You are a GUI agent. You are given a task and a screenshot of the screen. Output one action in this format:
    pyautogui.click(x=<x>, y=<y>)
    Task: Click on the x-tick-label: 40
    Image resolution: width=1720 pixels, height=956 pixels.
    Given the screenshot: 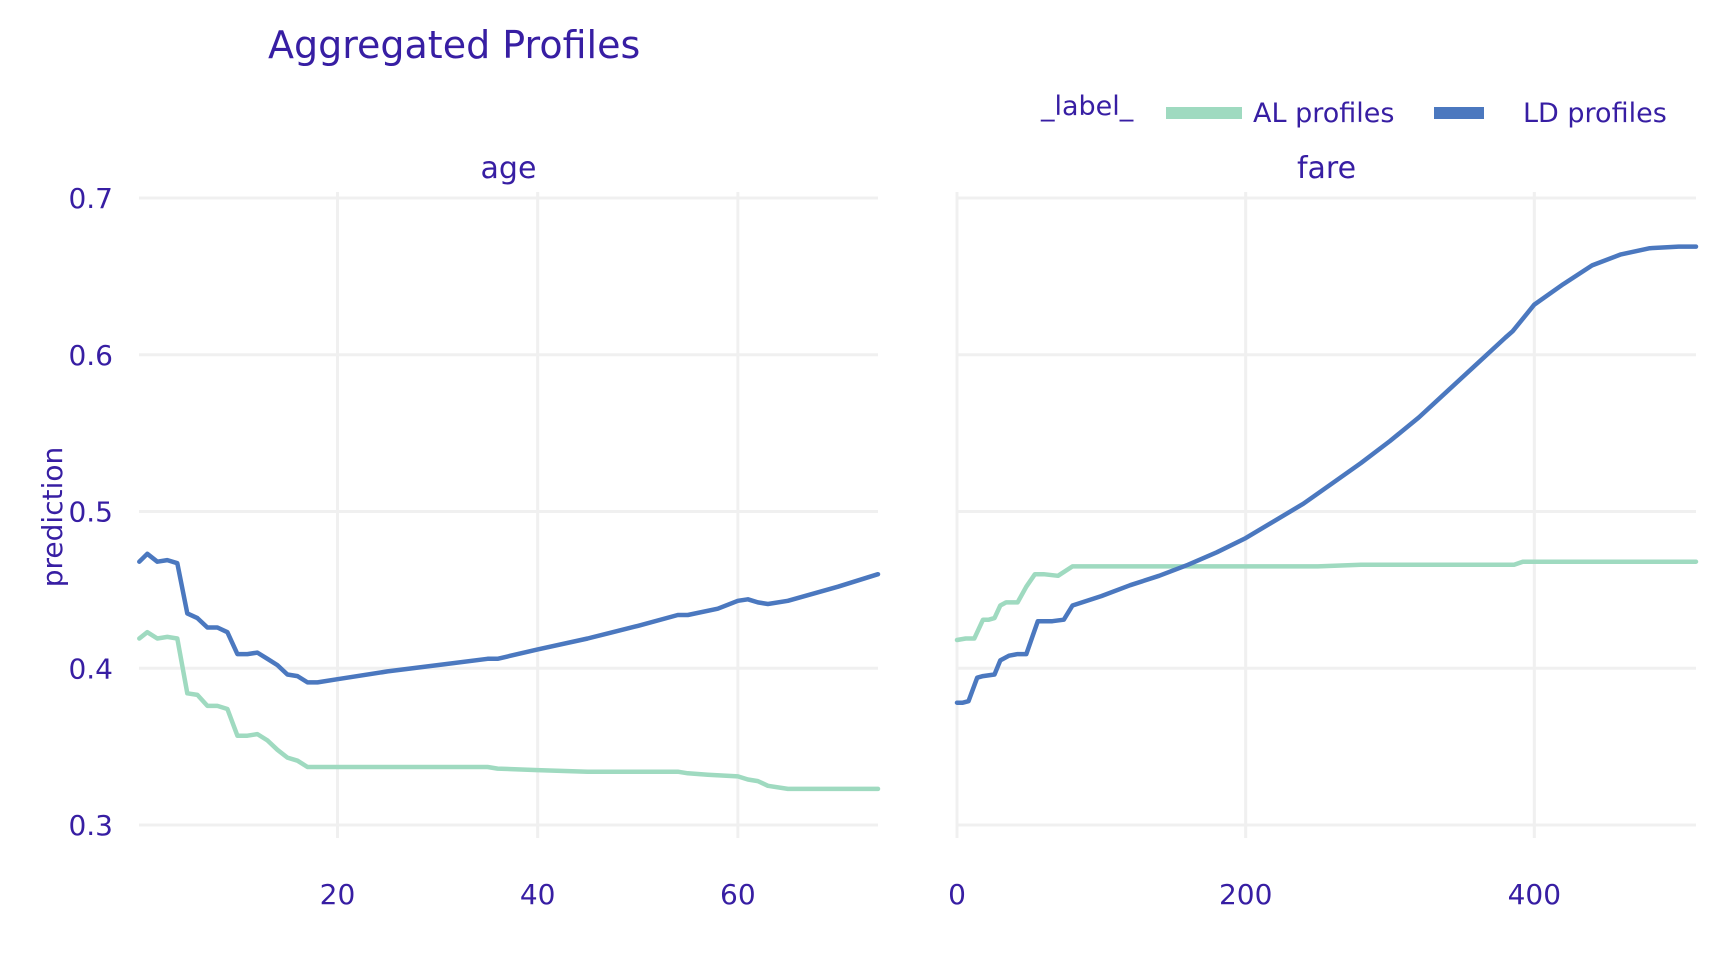 What is the action you would take?
    pyautogui.click(x=538, y=894)
    